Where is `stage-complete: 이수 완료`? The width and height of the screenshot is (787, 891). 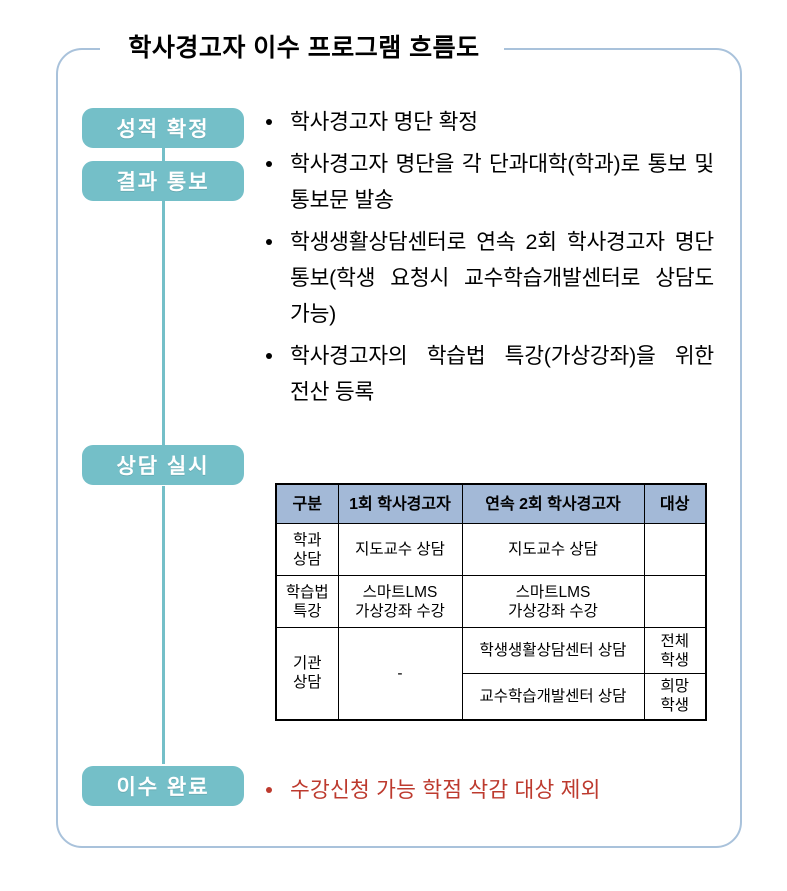
stage-complete: 이수 완료 is located at coordinates (163, 786).